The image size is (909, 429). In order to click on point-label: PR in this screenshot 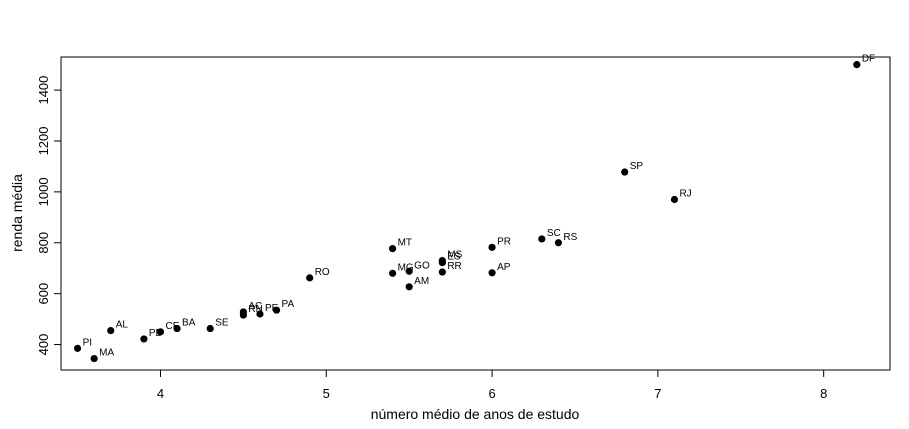, I will do `click(504, 241)`.